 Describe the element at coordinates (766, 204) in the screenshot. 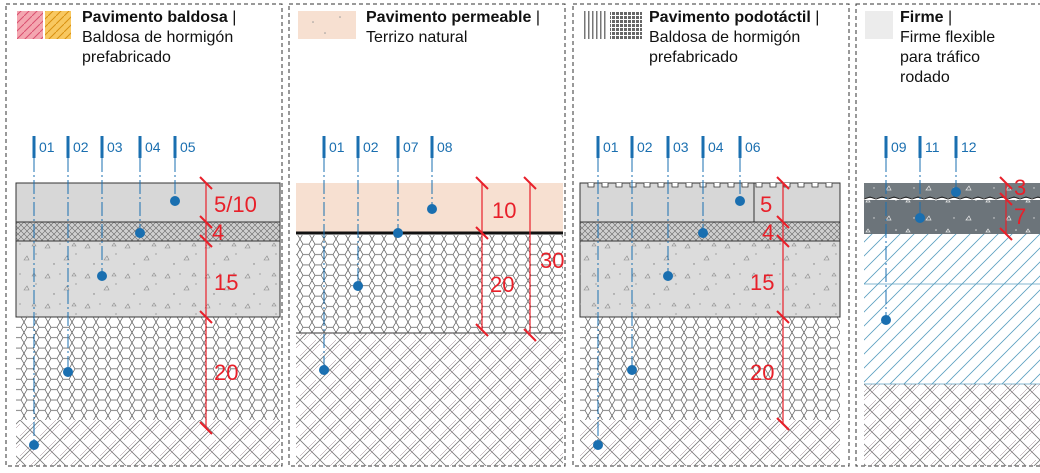

I see `dimension-label: 5` at that location.